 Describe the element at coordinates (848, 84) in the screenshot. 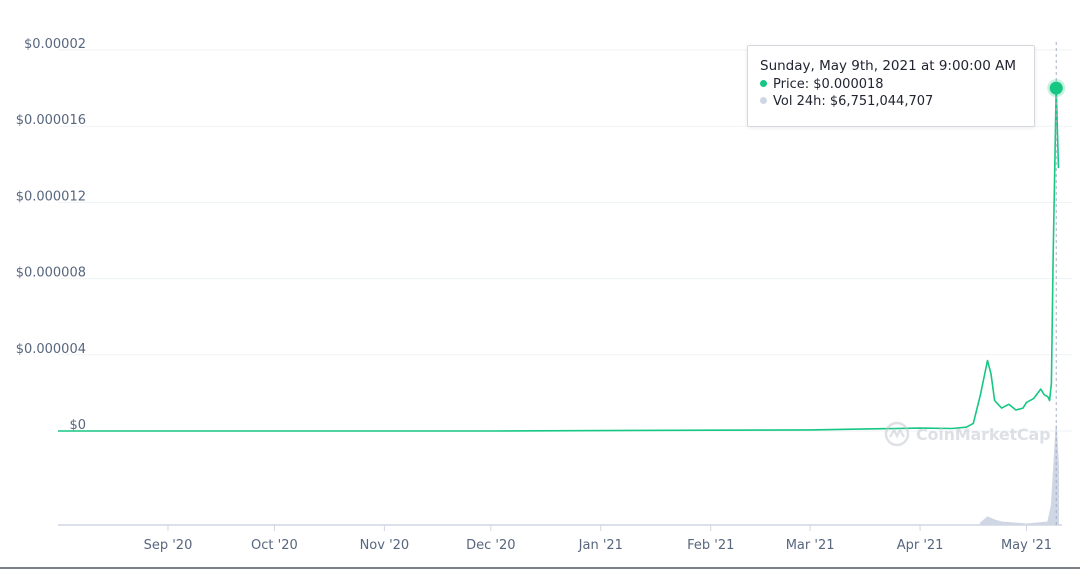

I see `tooltip-price-value: $0.000018` at that location.